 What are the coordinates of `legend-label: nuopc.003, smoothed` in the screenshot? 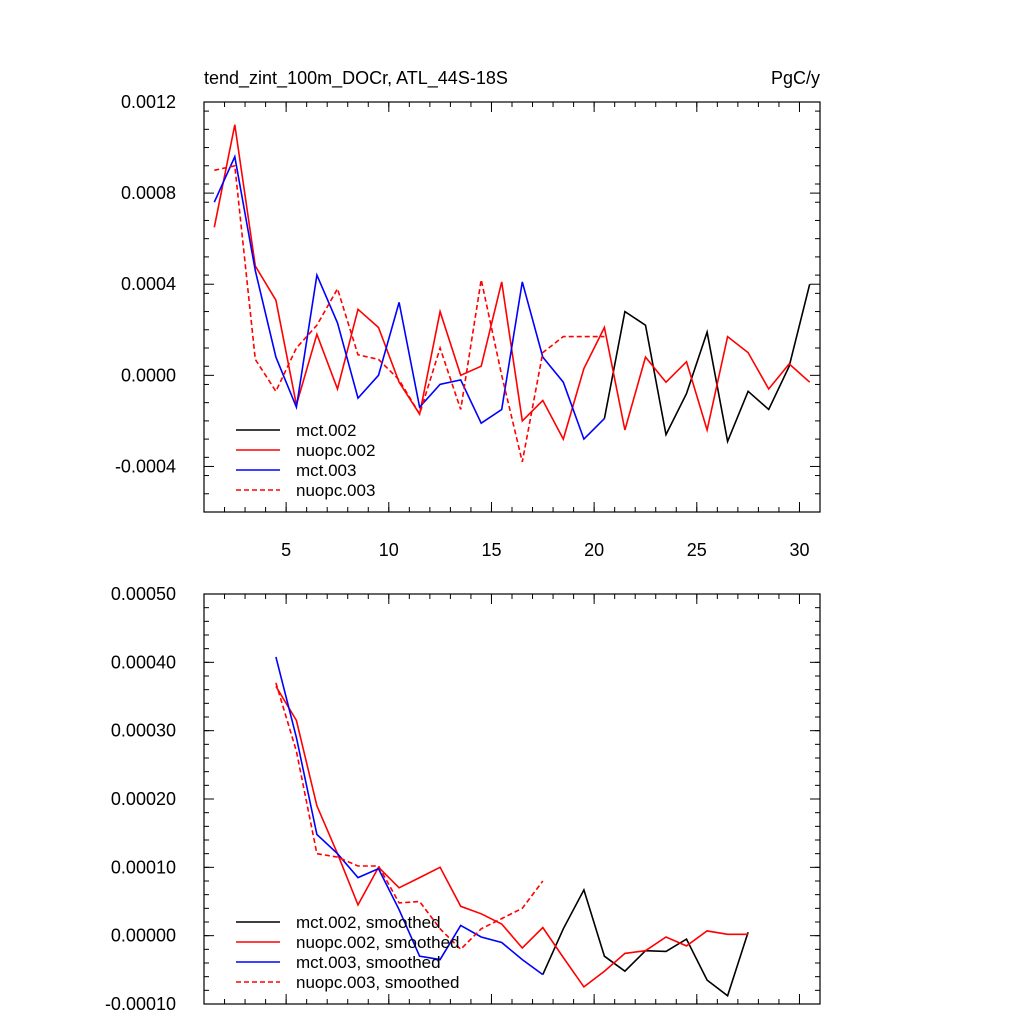 It's located at (378, 982).